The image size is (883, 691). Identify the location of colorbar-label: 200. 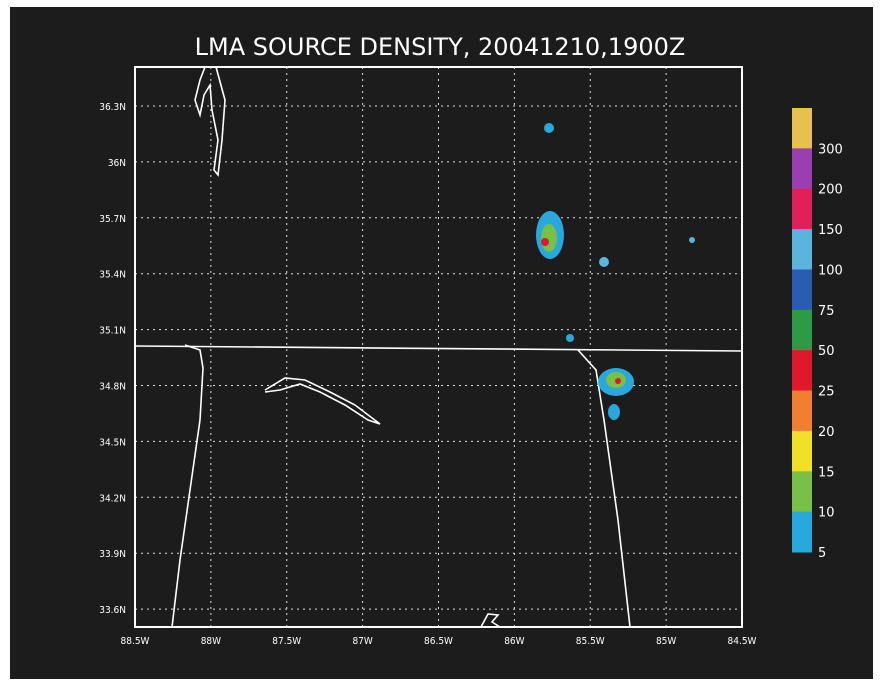
(830, 190).